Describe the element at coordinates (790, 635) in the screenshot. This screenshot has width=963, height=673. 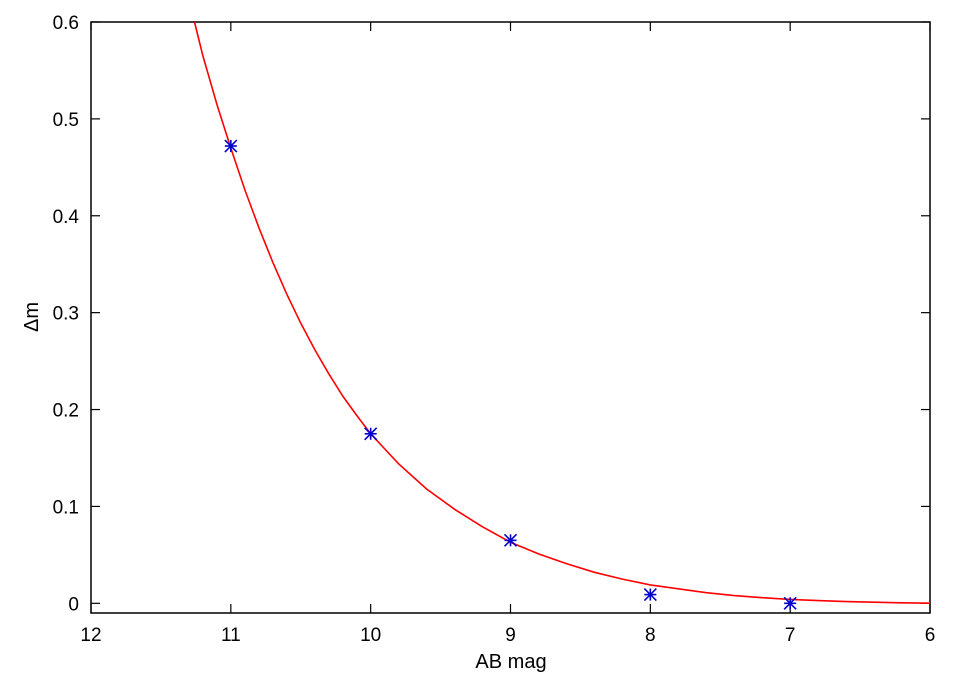
I see `x-tick-label: 7` at that location.